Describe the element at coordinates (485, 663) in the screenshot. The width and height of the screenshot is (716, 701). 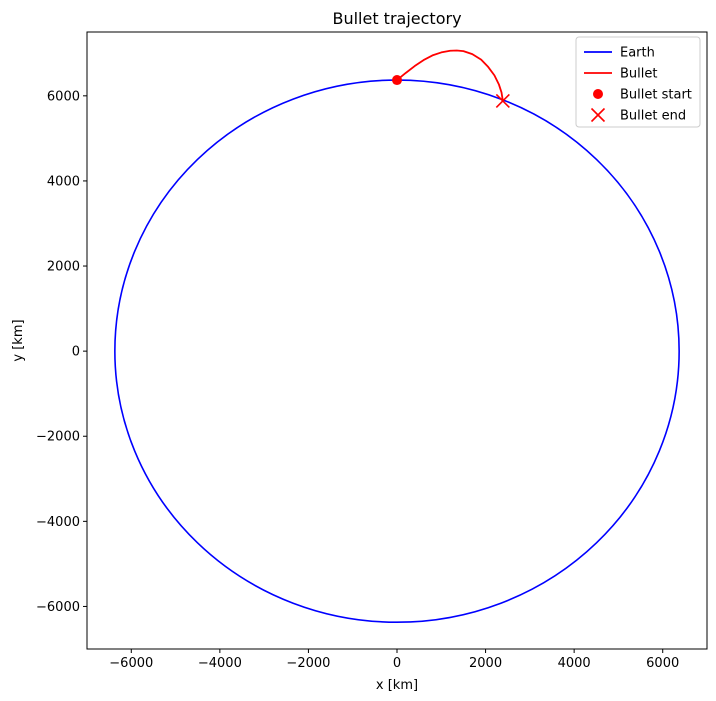
I see `x-tick-label: 2000` at that location.